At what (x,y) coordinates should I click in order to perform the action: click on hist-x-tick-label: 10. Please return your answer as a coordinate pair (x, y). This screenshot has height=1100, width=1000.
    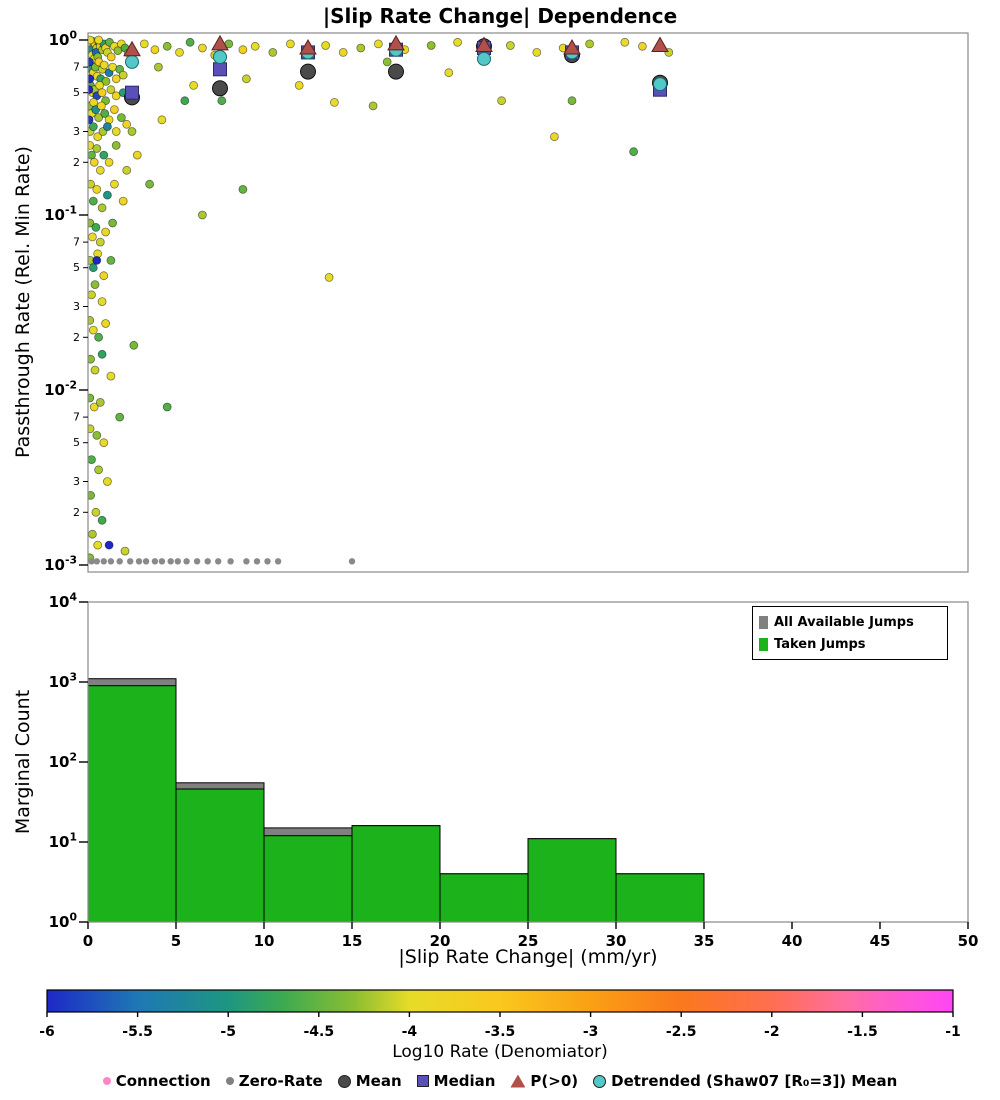
    Looking at the image, I should click on (264, 941).